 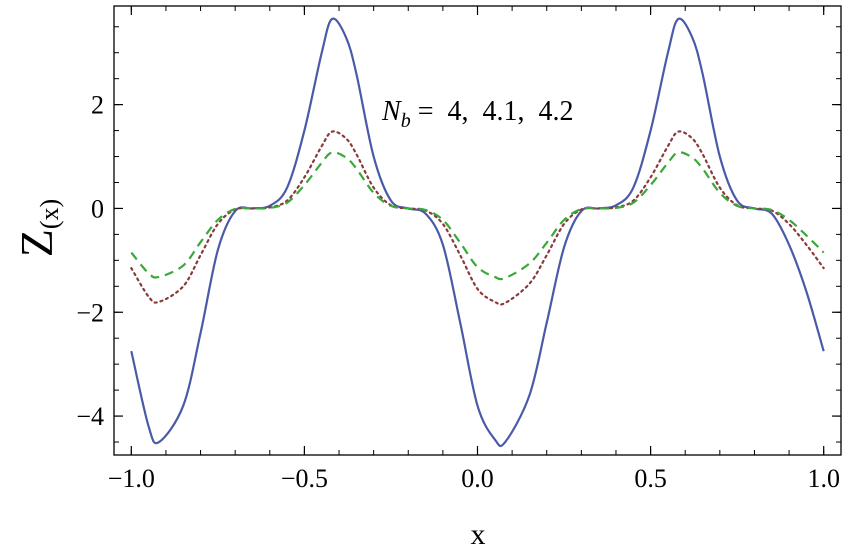 I want to click on annotation-values: = 4, 4.1, 4.2, so click(x=492, y=111).